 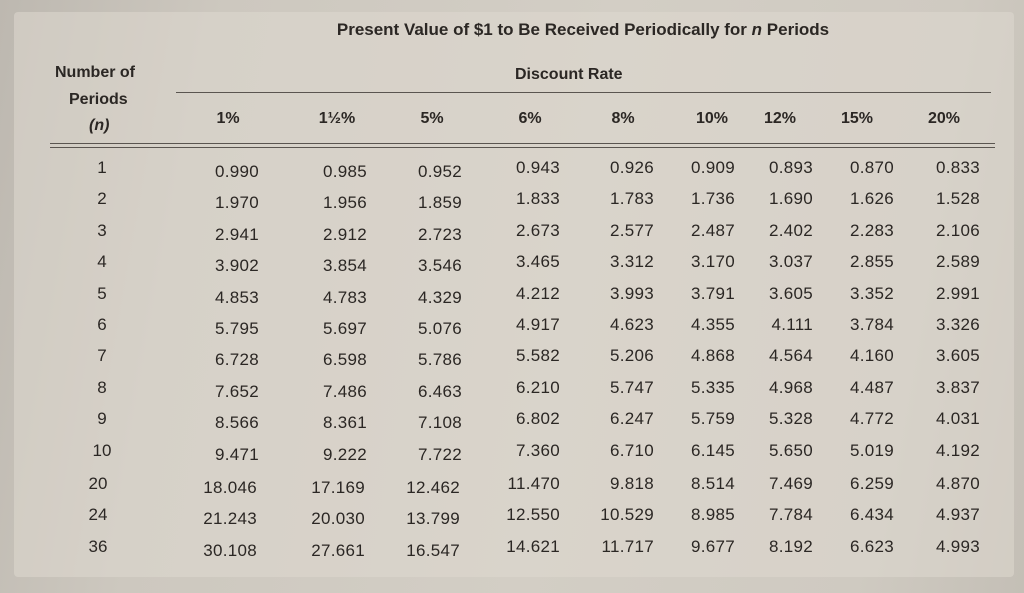 I want to click on column-header: 5%, so click(x=432, y=118).